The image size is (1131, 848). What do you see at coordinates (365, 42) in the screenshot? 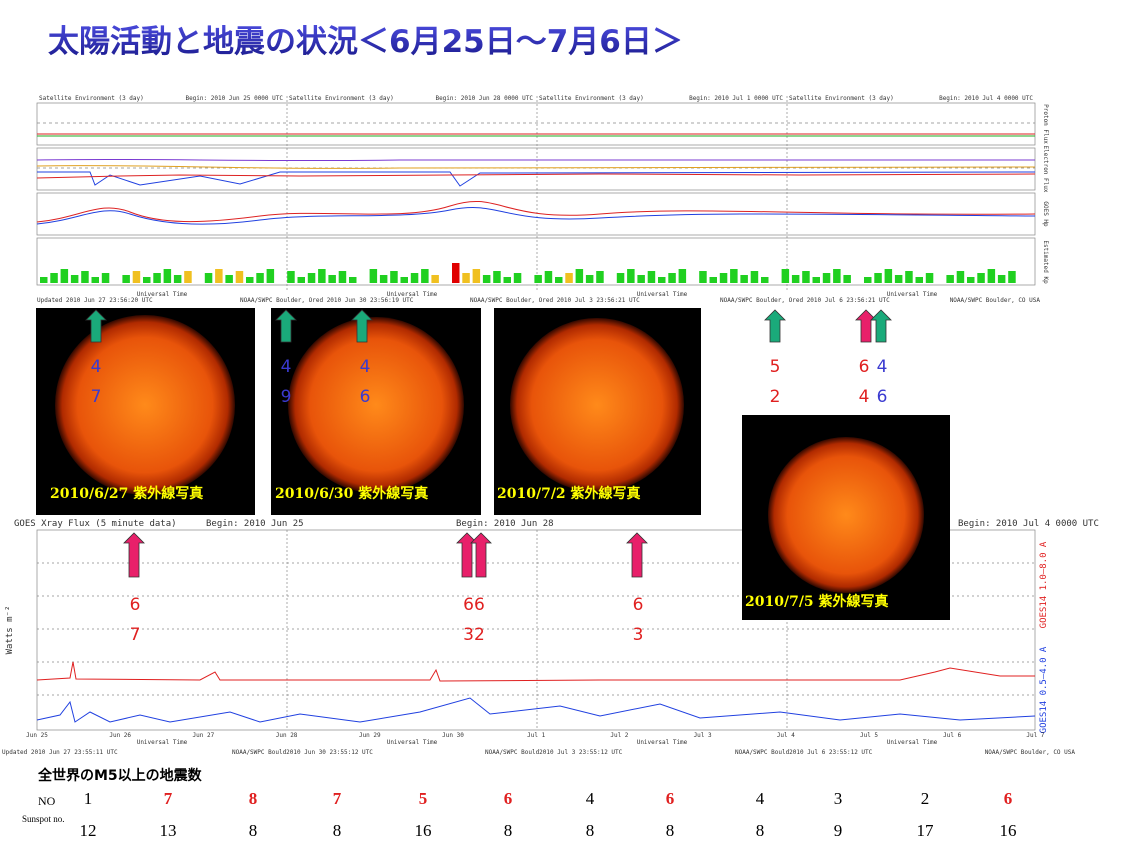
I see `slide-title: 太陽活動と地震の状況＜6月25日～7月6日＞` at bounding box center [365, 42].